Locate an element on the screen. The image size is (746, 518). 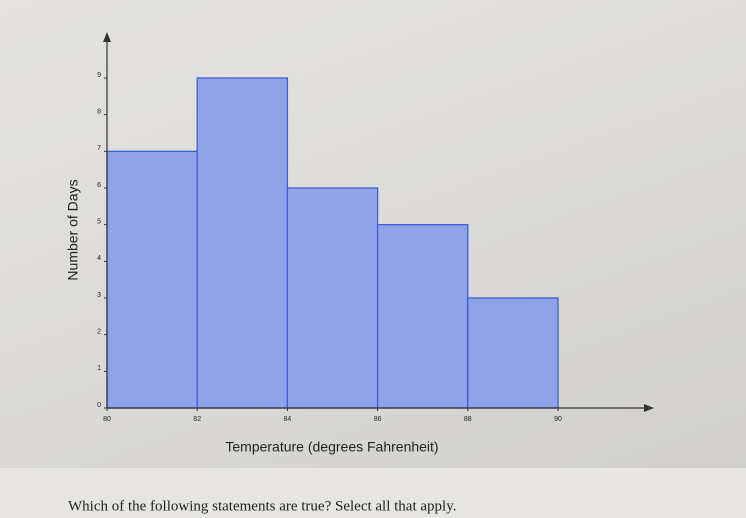
y-axis-arrow is located at coordinates (107, 37).